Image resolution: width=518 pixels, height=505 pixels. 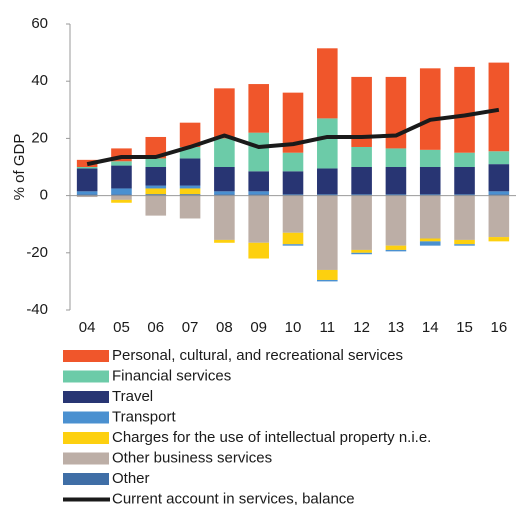 What do you see at coordinates (190, 327) in the screenshot?
I see `x-tick-label: 07` at bounding box center [190, 327].